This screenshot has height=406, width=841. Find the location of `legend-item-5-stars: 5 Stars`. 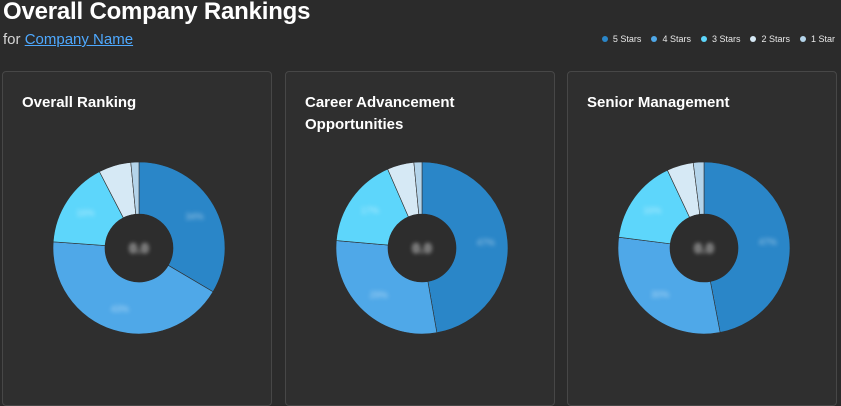

legend-item-5-stars: 5 Stars is located at coordinates (621, 39).